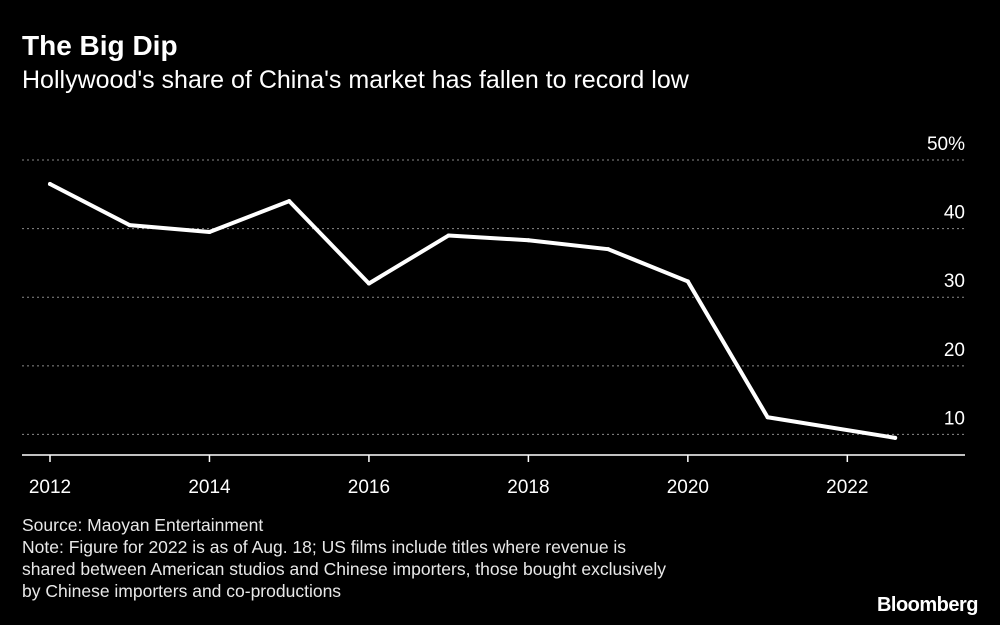  I want to click on y-tick-label-40: 40, so click(954, 213).